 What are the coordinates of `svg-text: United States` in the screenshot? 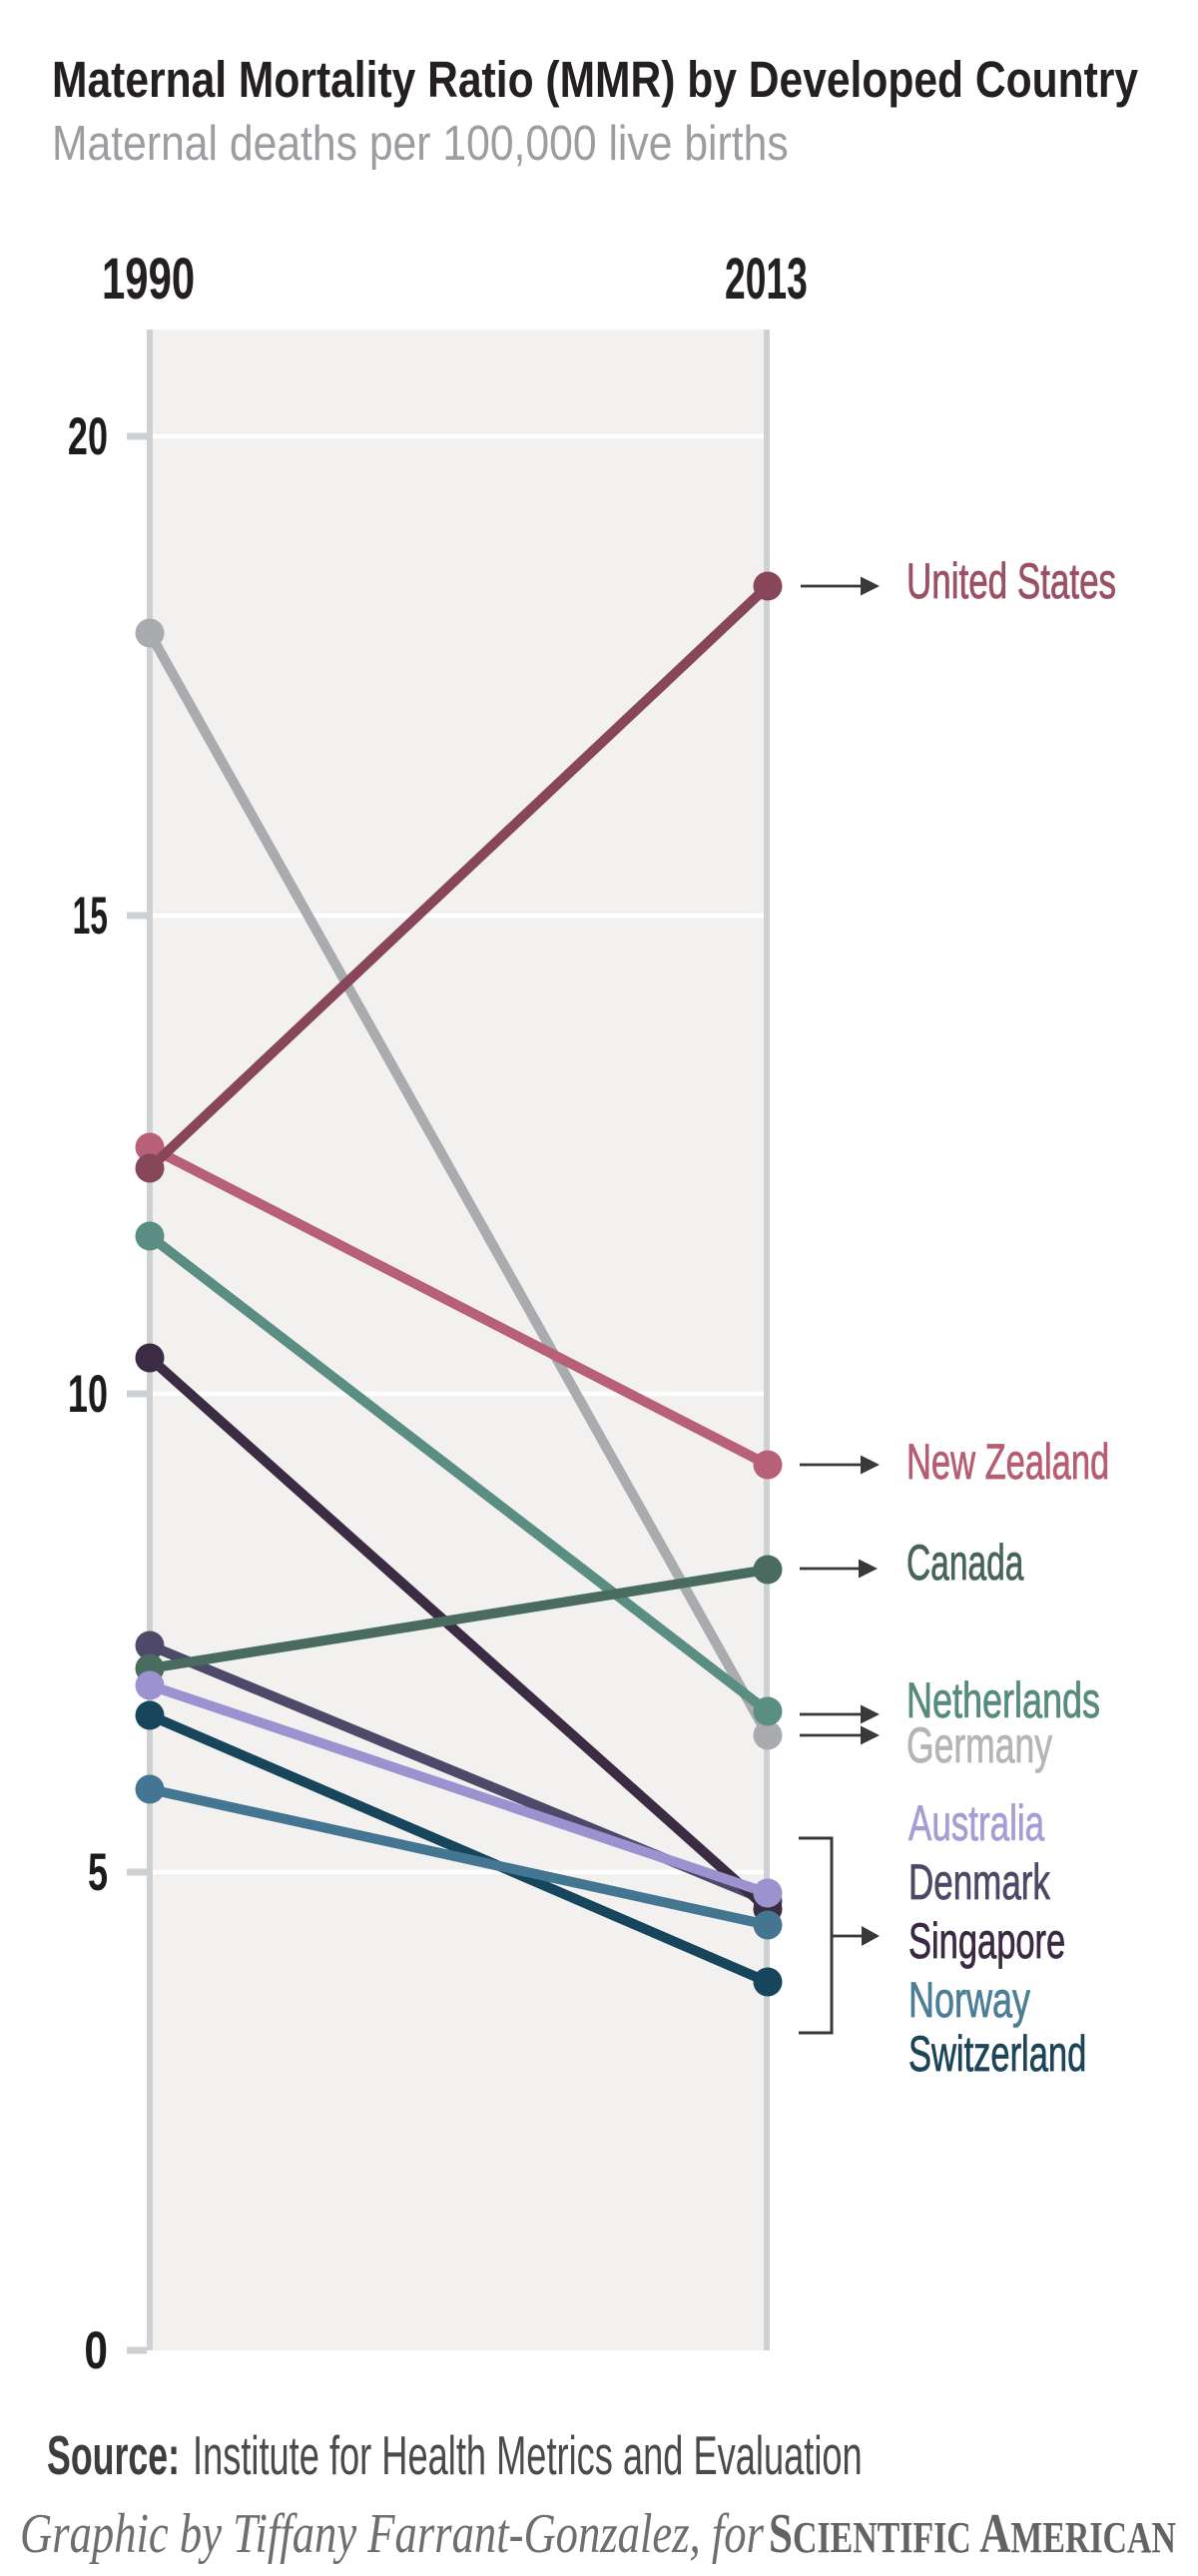 It's located at (1011, 582).